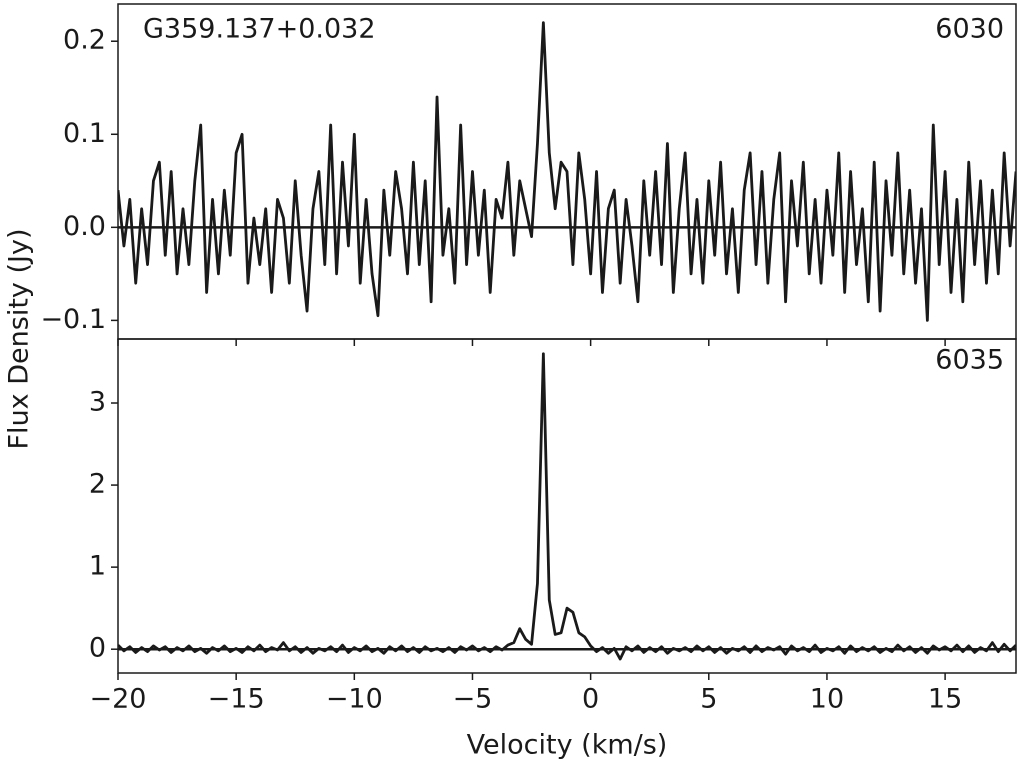 This screenshot has width=1021, height=768. Describe the element at coordinates (969, 29) in the screenshot. I see `panel-label: 6030` at that location.